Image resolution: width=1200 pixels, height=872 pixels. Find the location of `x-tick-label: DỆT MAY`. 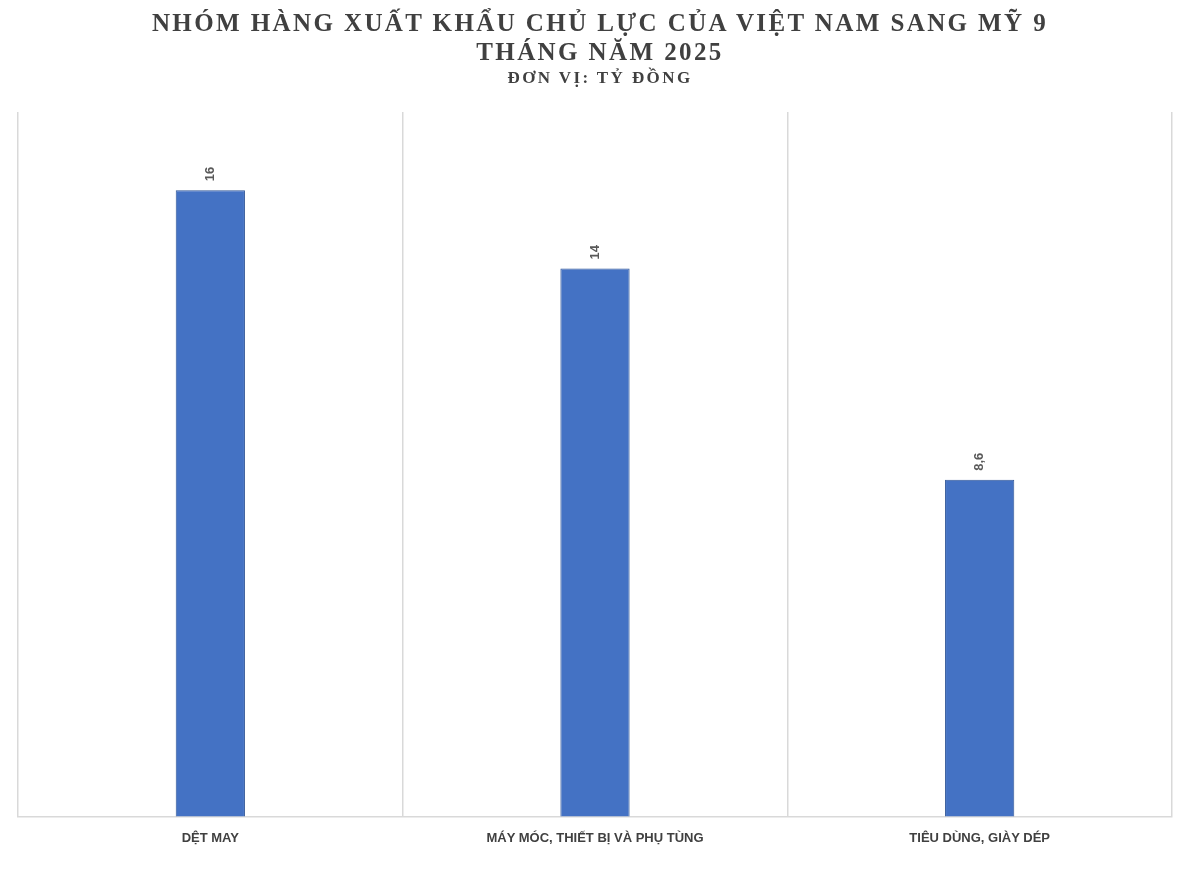

x-tick-label: DỆT MAY is located at coordinates (210, 837).